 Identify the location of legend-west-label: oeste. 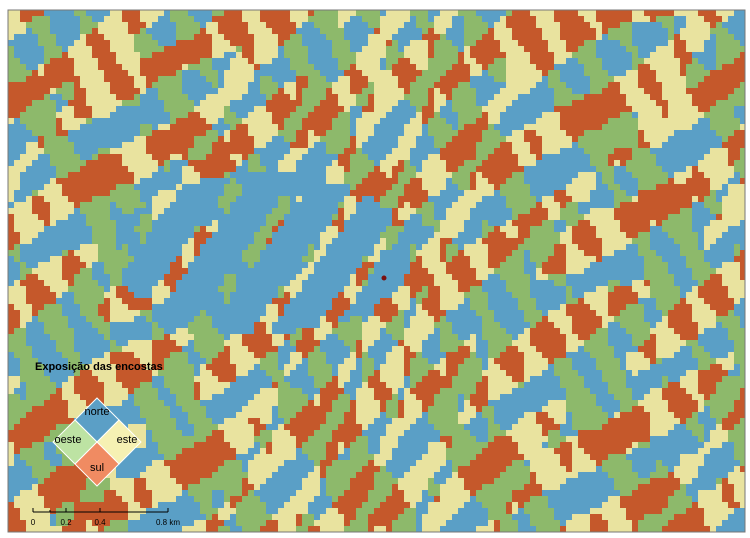
(68, 440).